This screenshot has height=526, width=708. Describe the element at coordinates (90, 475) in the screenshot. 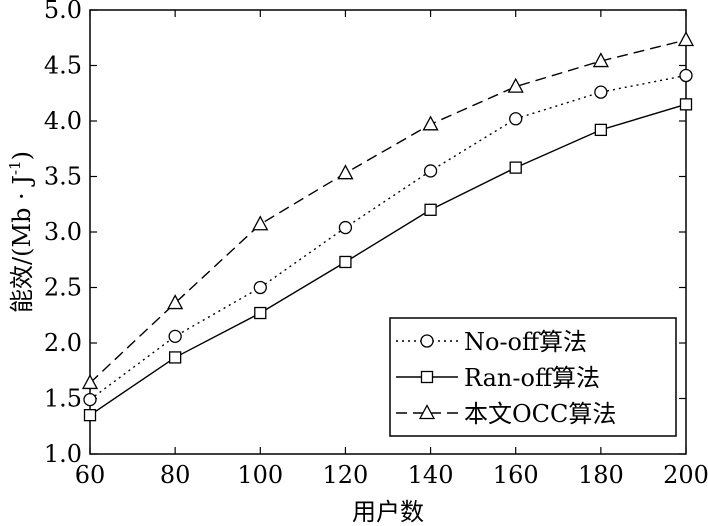

I see `x-tick-label: 60` at that location.